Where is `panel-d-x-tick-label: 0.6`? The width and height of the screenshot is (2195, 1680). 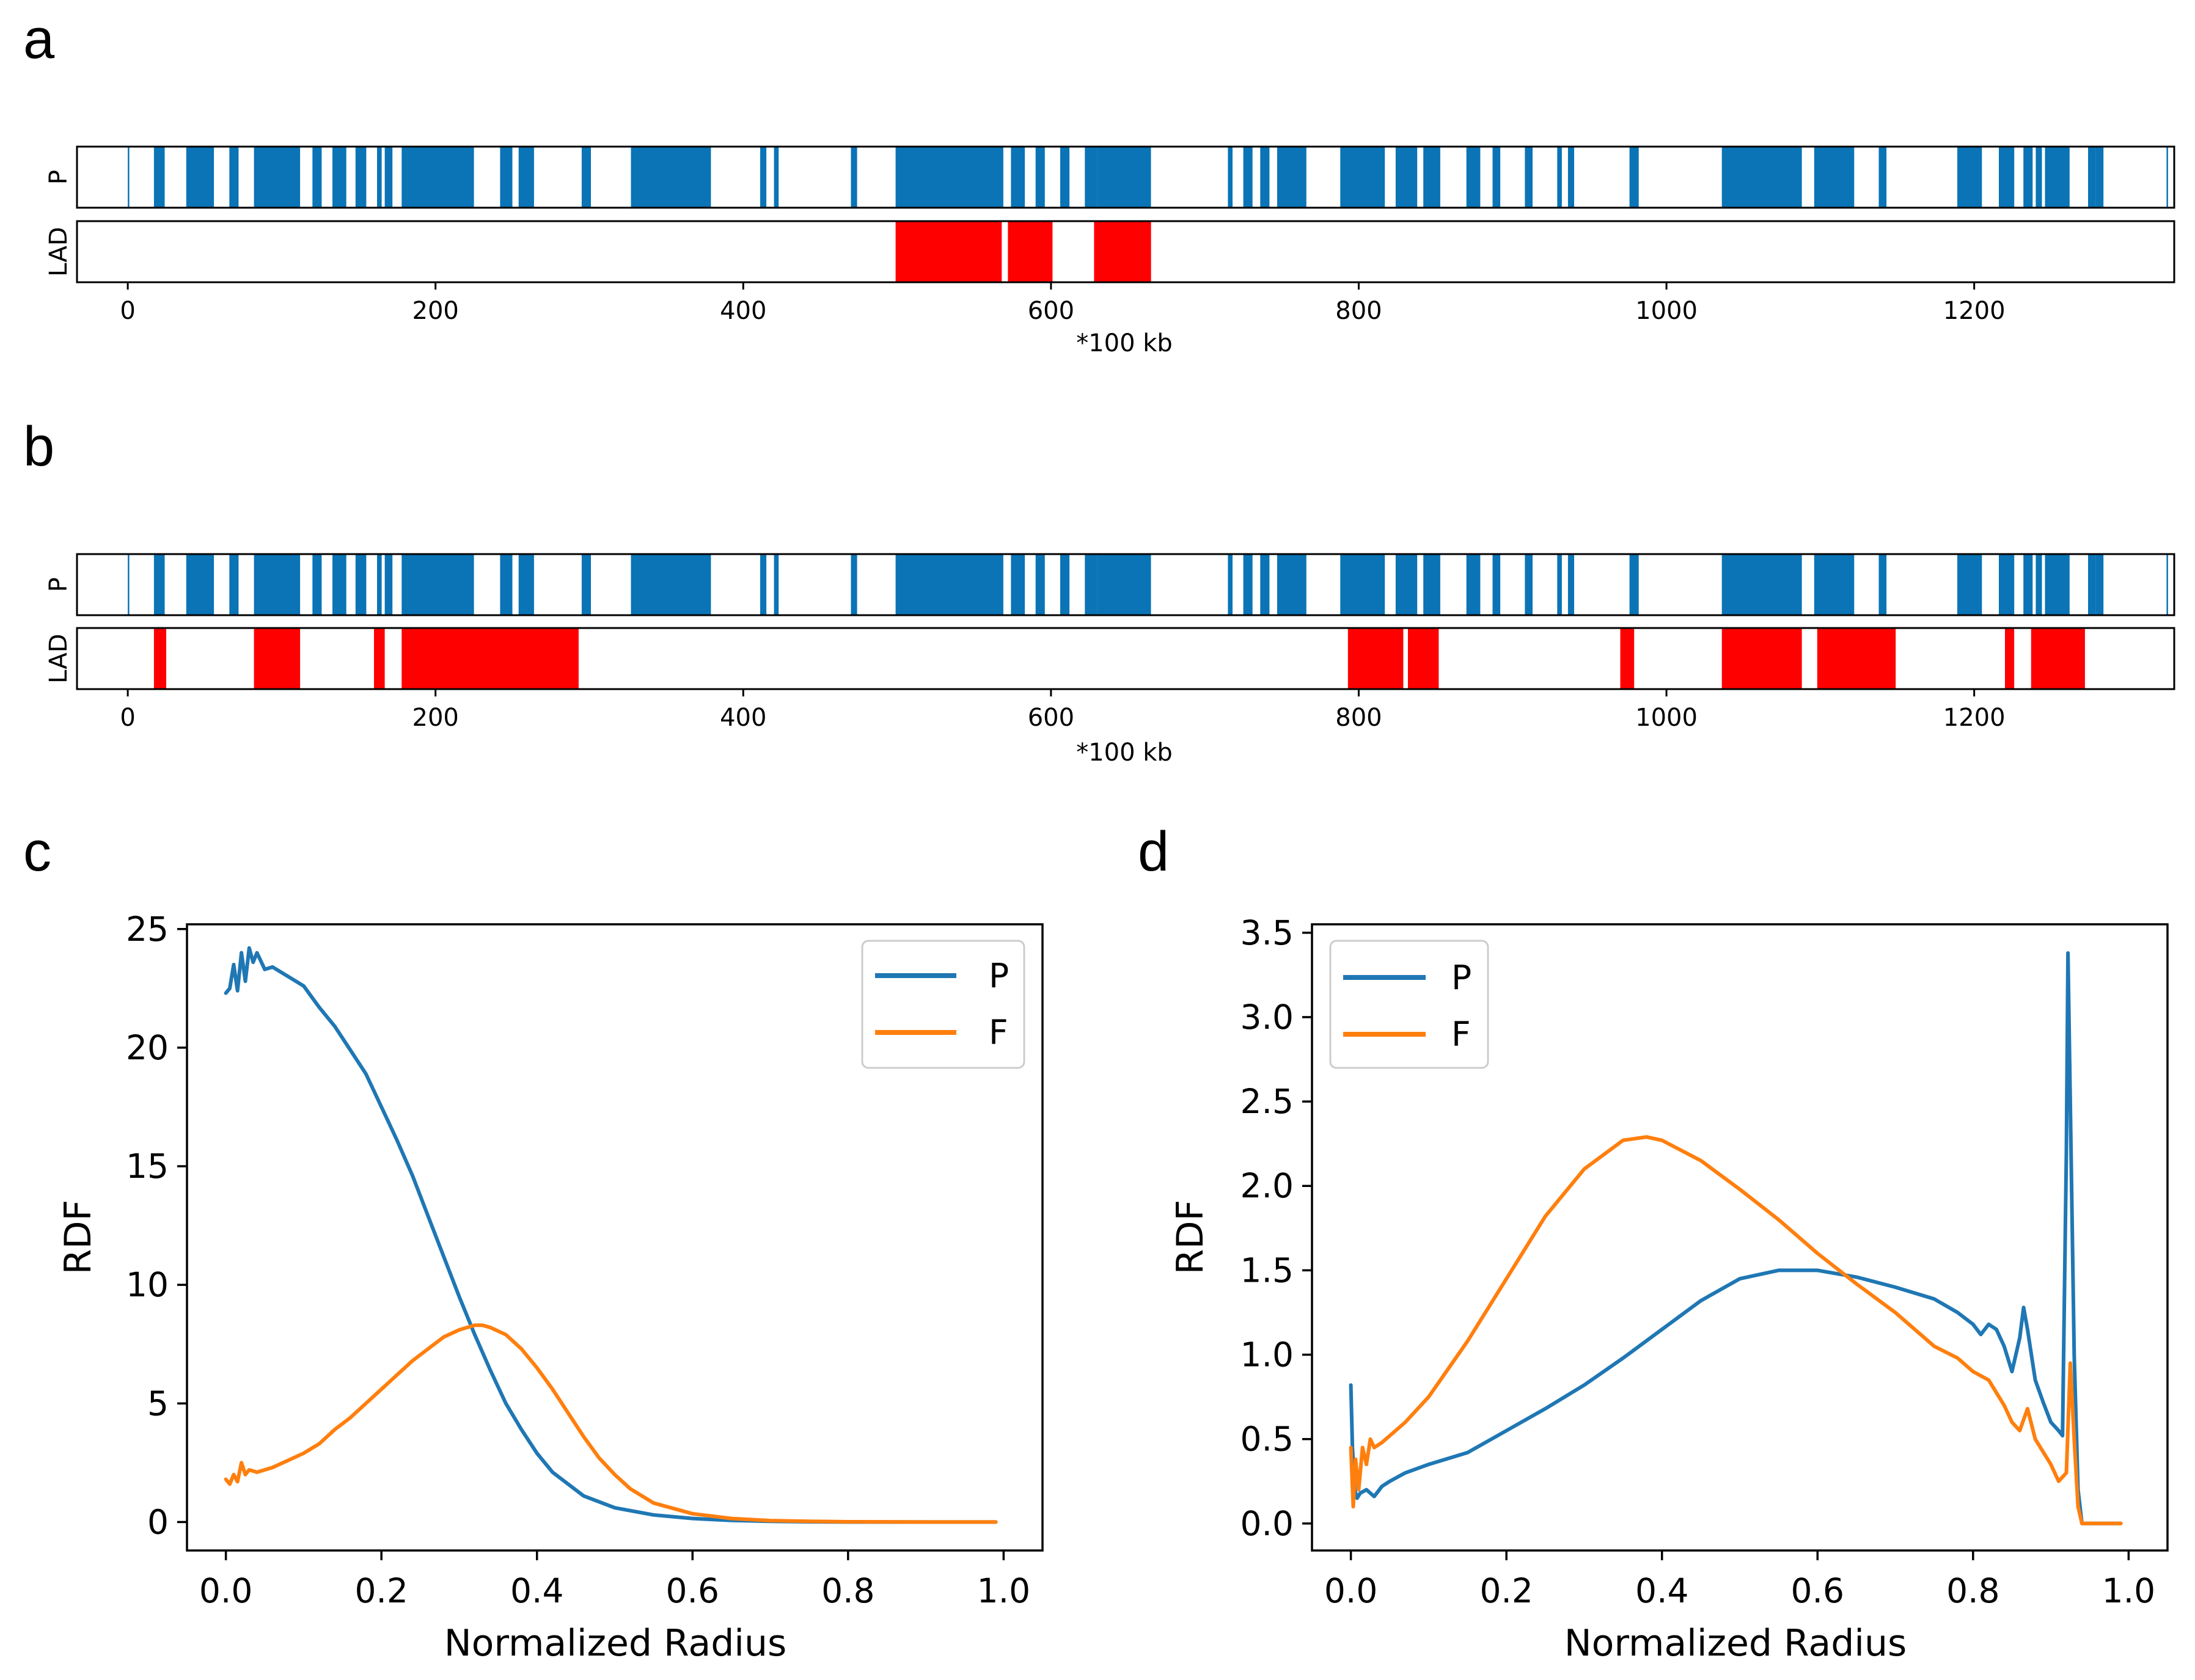 panel-d-x-tick-label: 0.6 is located at coordinates (1817, 1591).